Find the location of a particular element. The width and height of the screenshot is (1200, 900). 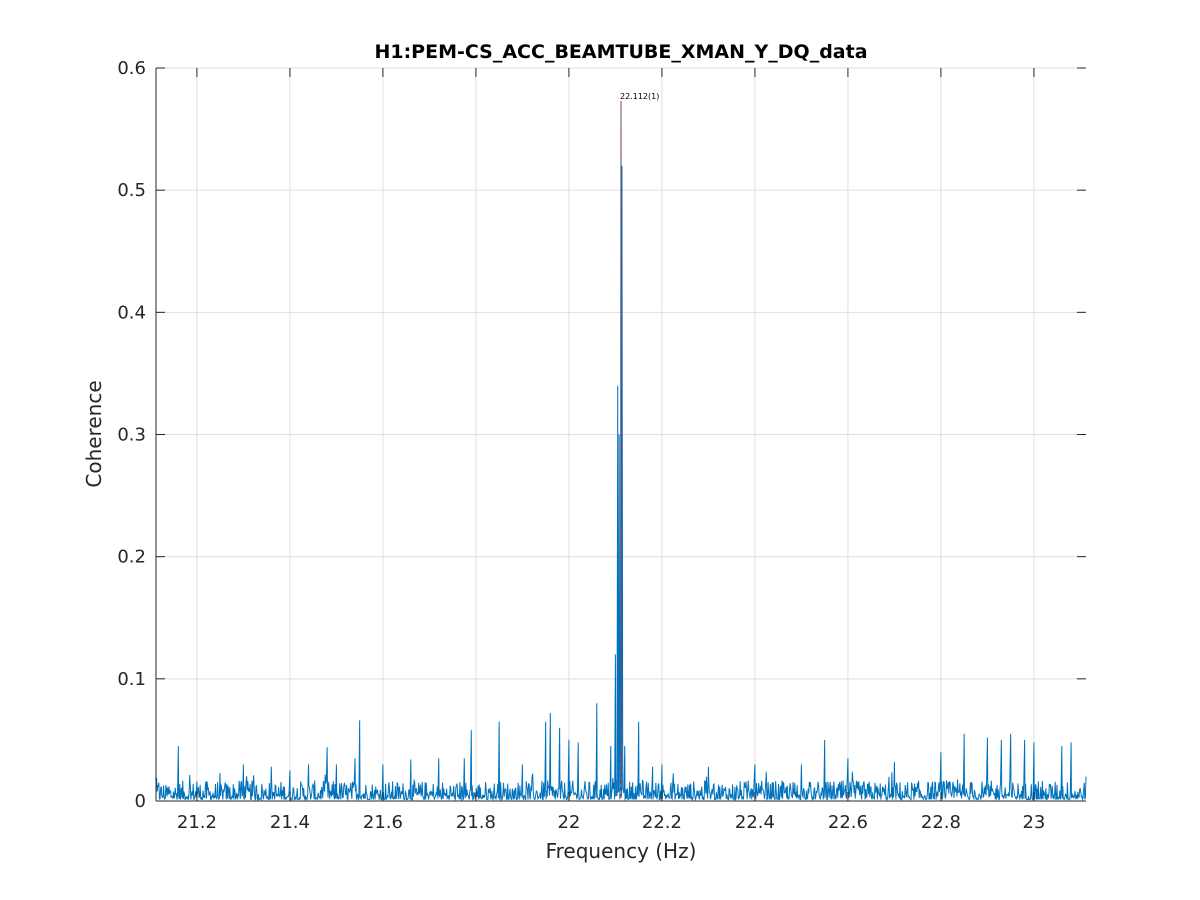

y-tick-label: 0.4 is located at coordinates (131, 312).